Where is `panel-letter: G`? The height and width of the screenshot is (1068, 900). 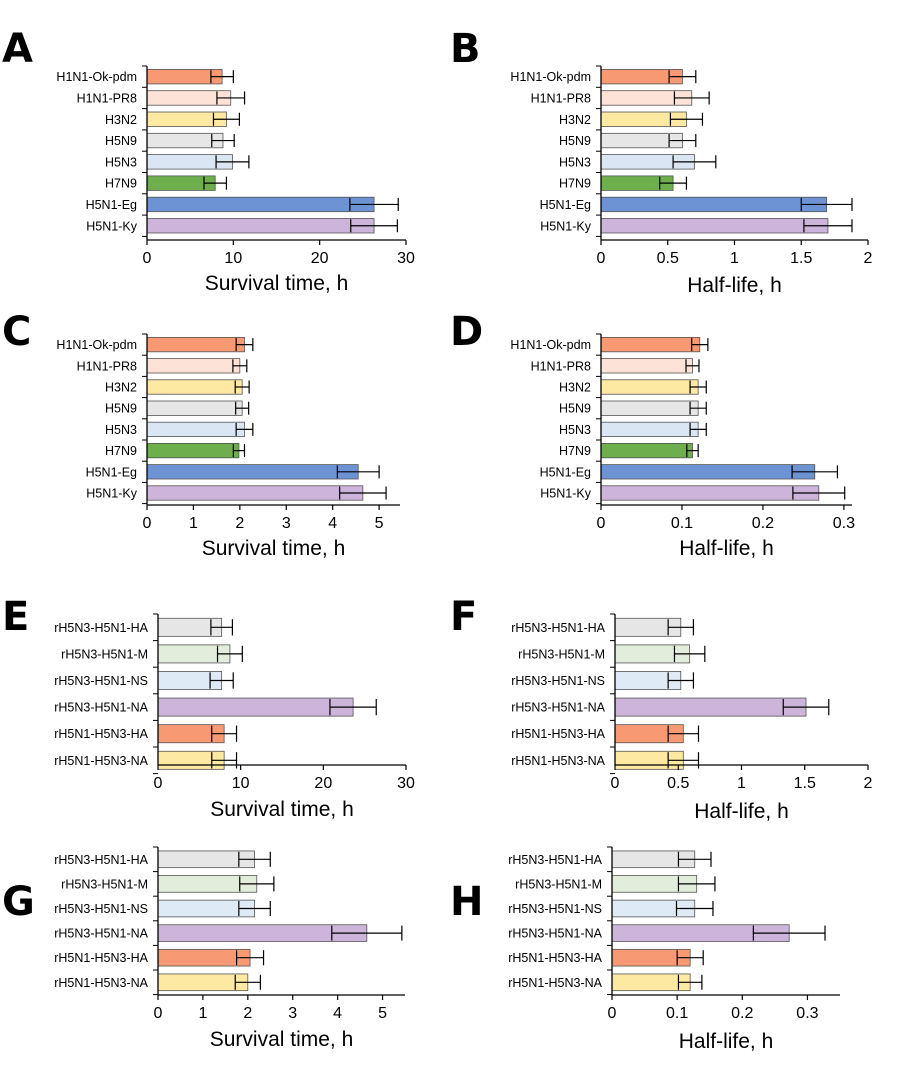
panel-letter: G is located at coordinates (18, 902).